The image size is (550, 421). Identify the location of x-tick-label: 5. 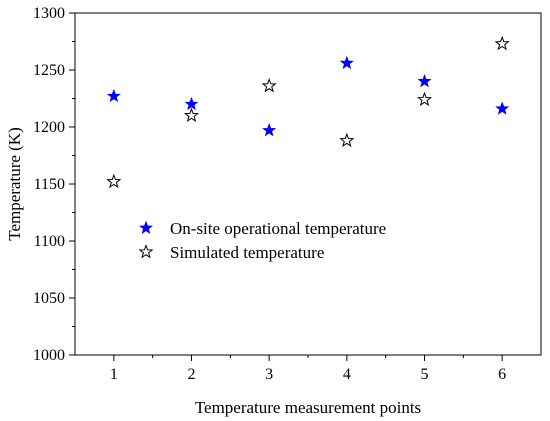
(425, 374).